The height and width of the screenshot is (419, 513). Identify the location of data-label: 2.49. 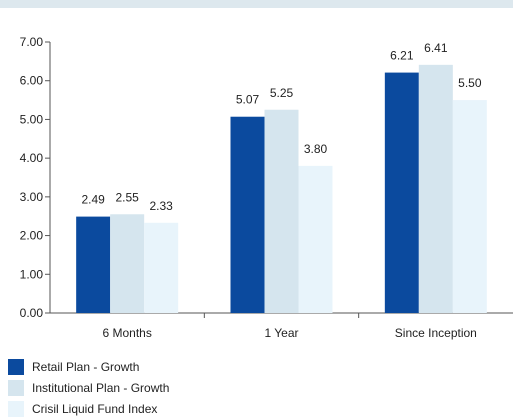
(93, 200).